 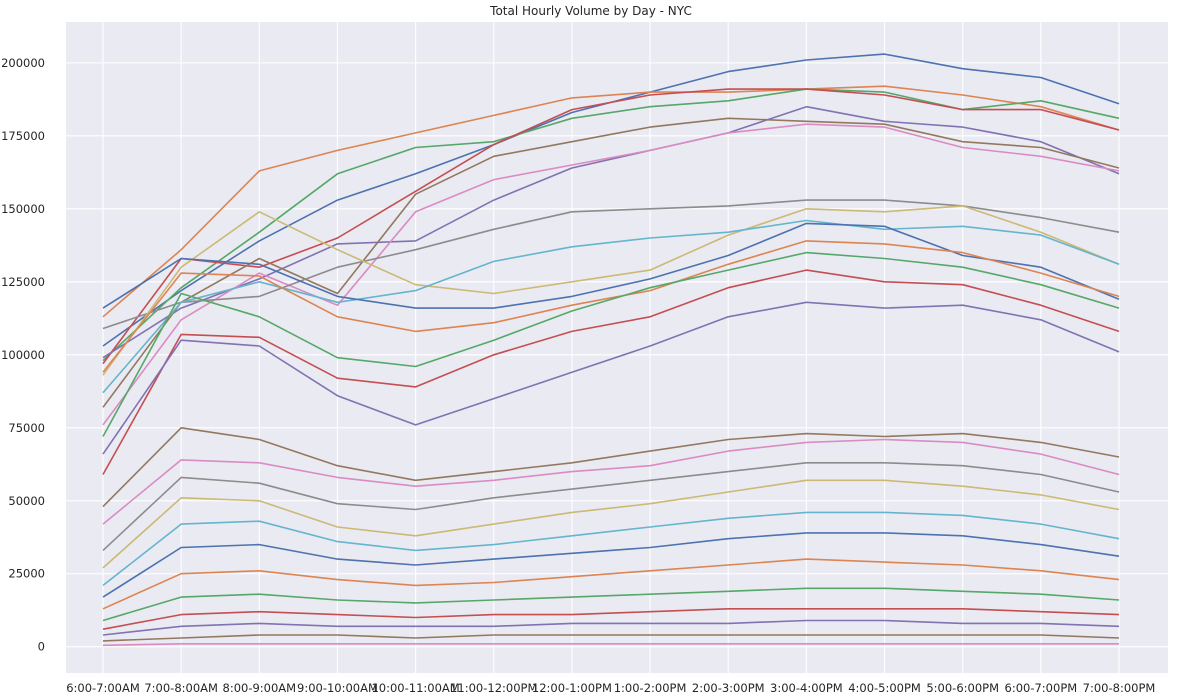 What do you see at coordinates (1119, 688) in the screenshot?
I see `x-tick-label: 7:00-8:00PM` at bounding box center [1119, 688].